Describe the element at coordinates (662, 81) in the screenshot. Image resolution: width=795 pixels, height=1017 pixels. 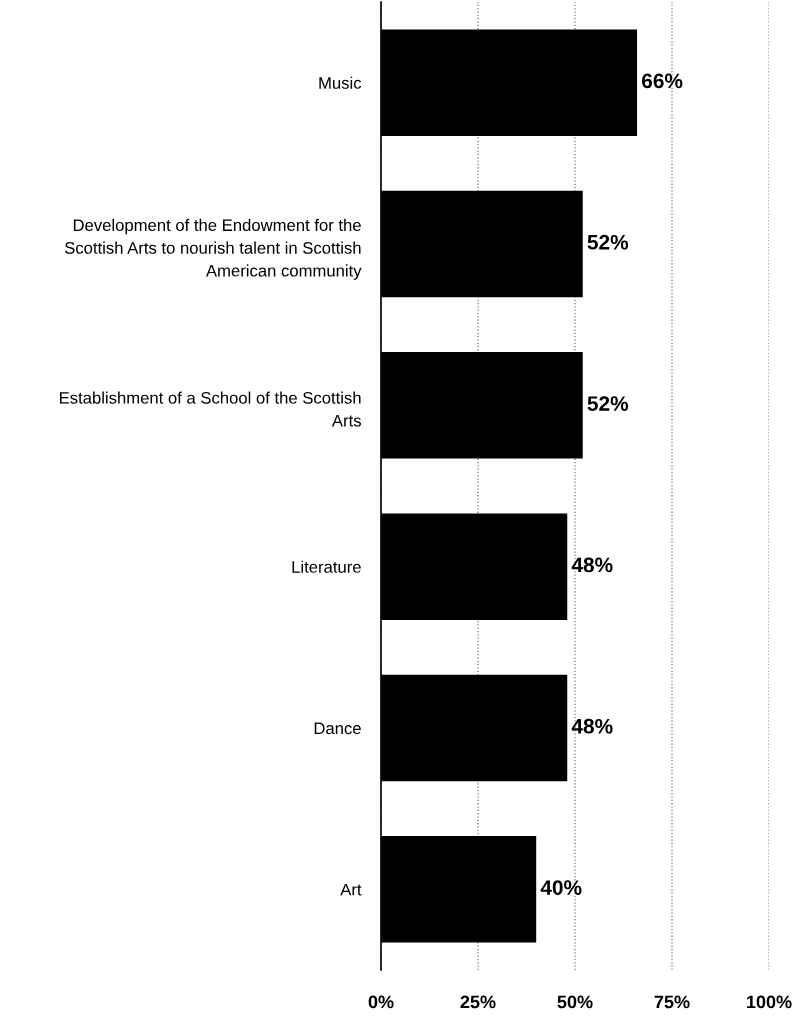
I see `data-label: 66%` at that location.